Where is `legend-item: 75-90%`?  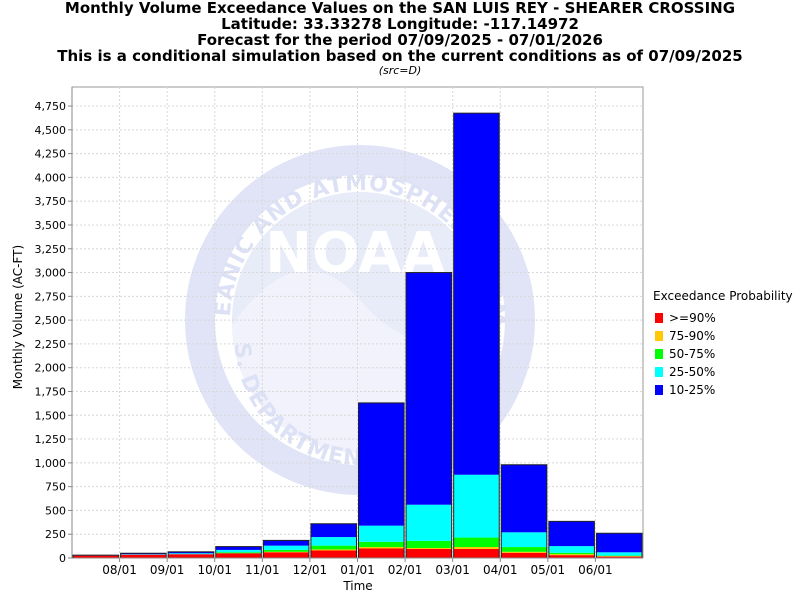
legend-item: 75-90% is located at coordinates (723, 336).